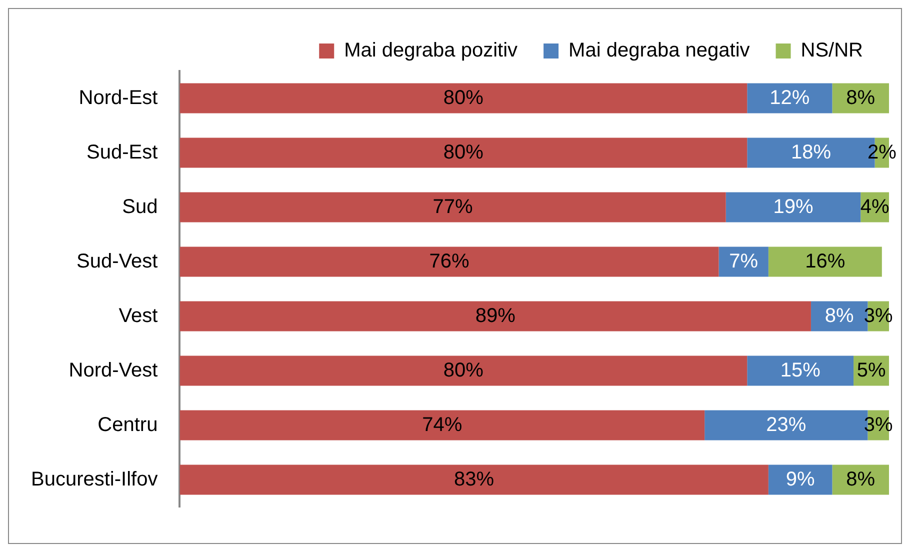 This screenshot has width=910, height=552. I want to click on data-label: 18%, so click(811, 152).